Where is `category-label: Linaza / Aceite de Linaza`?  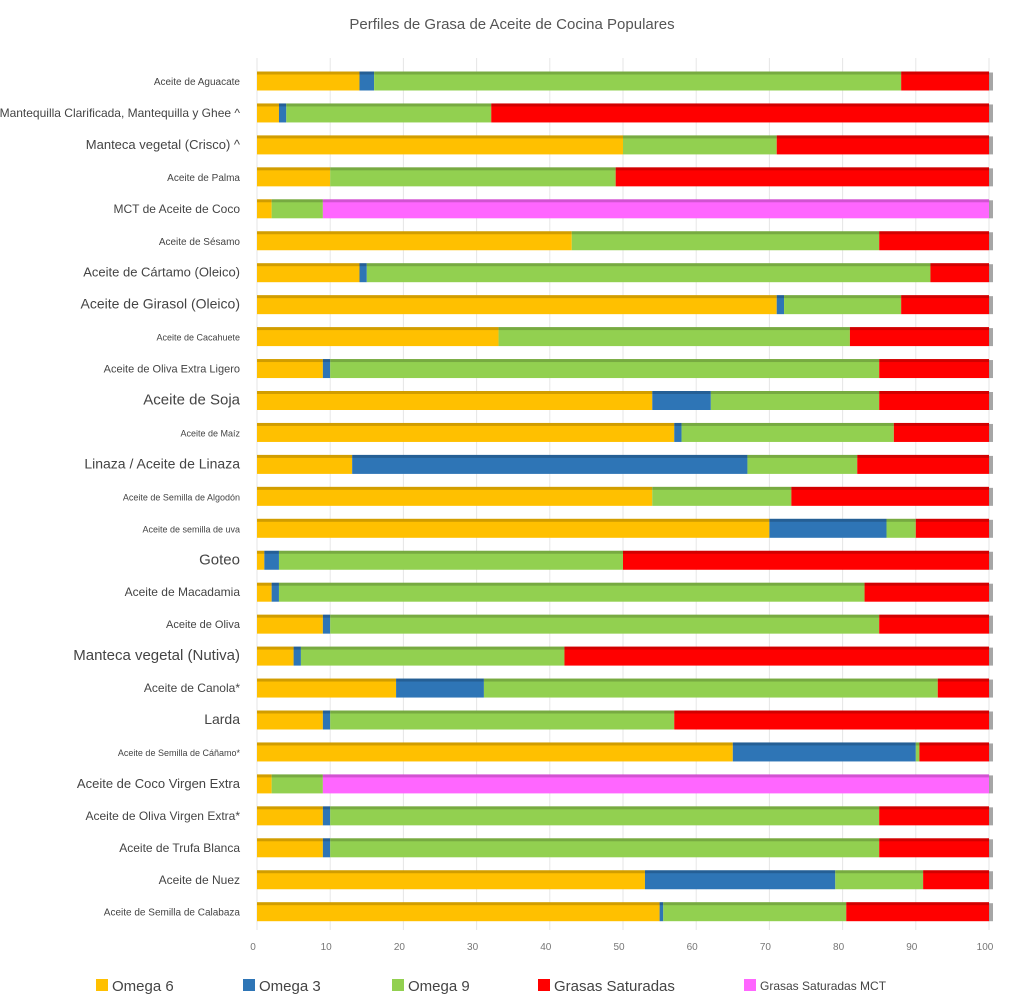
category-label: Linaza / Aceite de Linaza is located at coordinates (162, 463).